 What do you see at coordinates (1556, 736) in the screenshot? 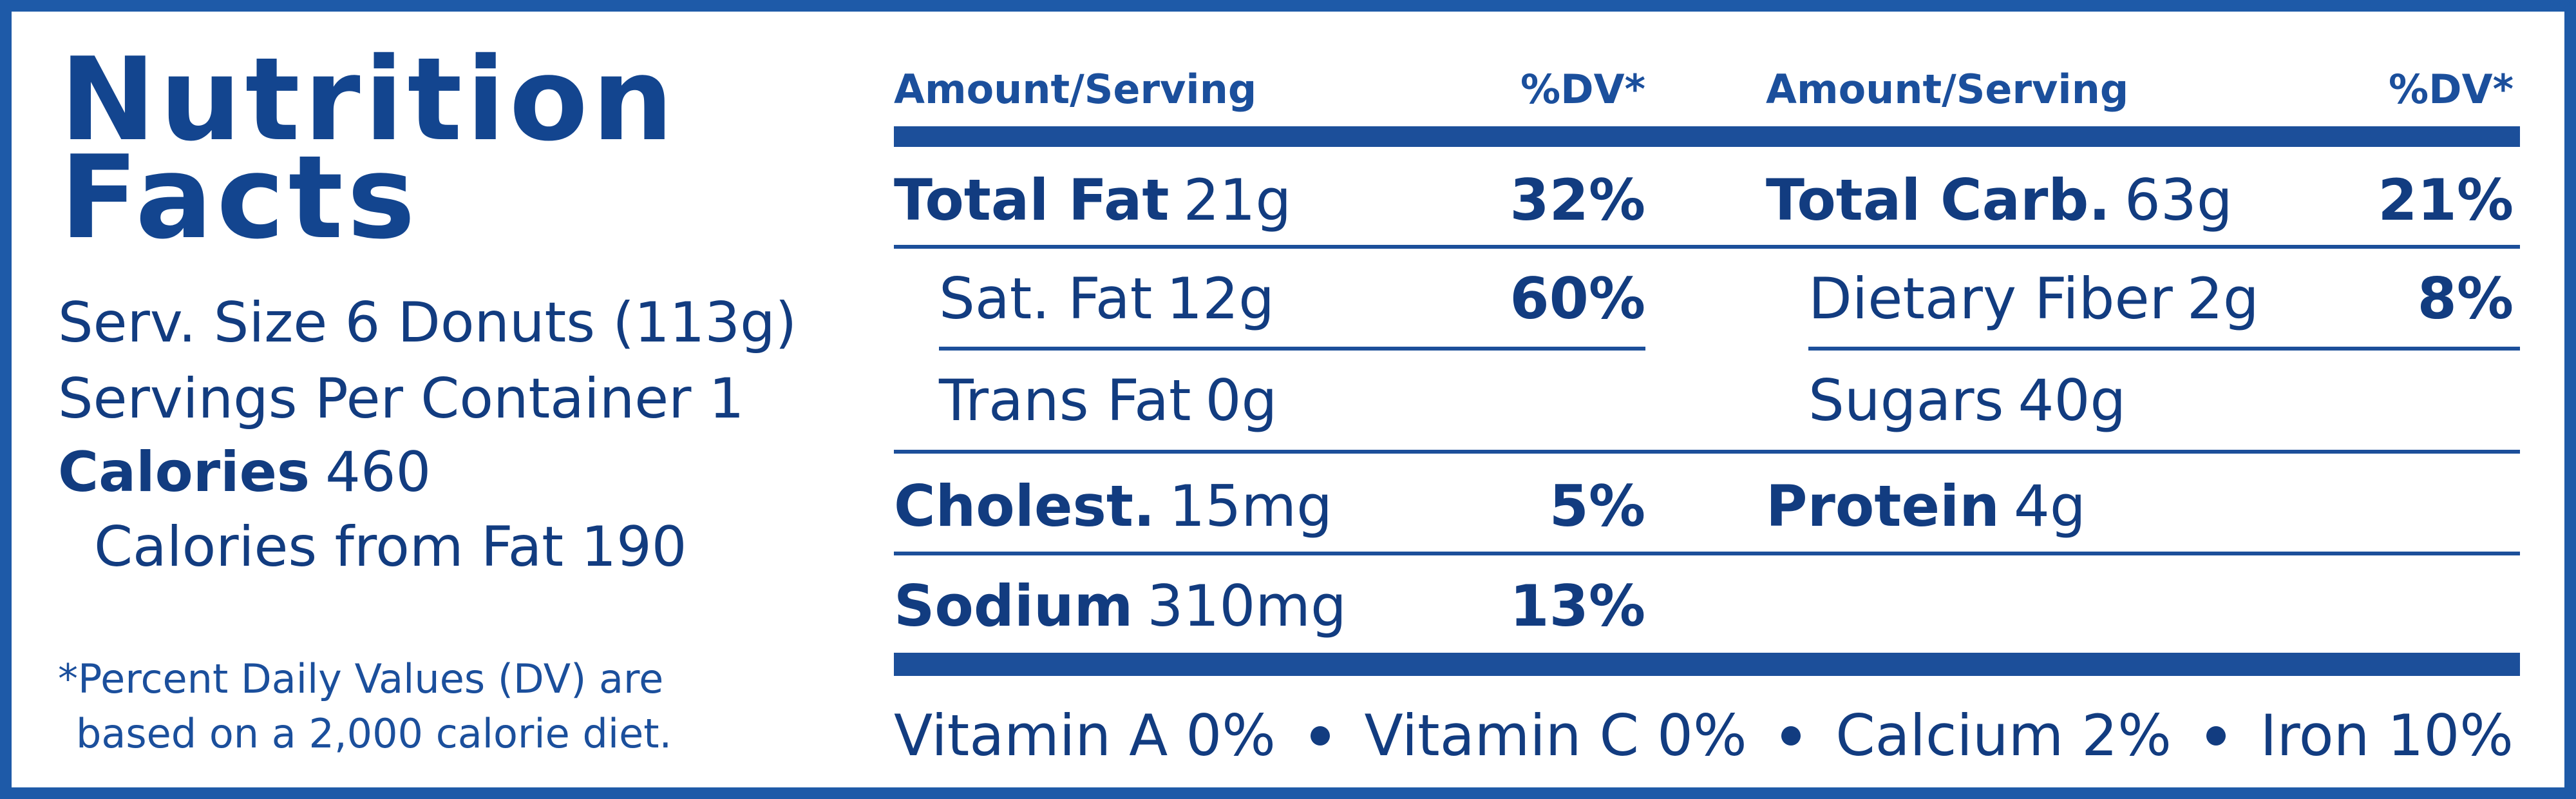
I see `vitamin: Vitamin C 0%` at bounding box center [1556, 736].